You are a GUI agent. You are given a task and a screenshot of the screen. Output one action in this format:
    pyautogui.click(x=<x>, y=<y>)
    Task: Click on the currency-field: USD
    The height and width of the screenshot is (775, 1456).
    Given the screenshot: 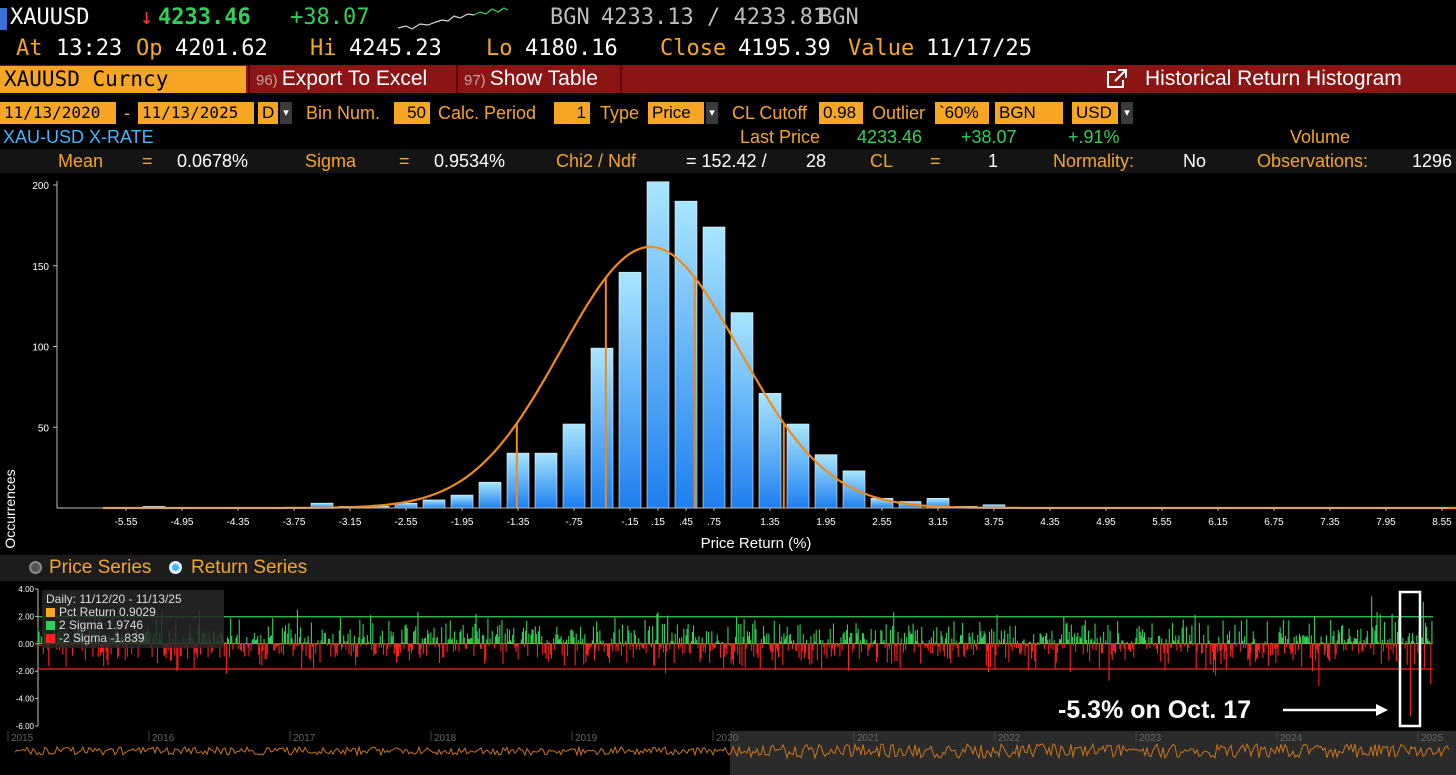 What is the action you would take?
    pyautogui.click(x=1095, y=113)
    